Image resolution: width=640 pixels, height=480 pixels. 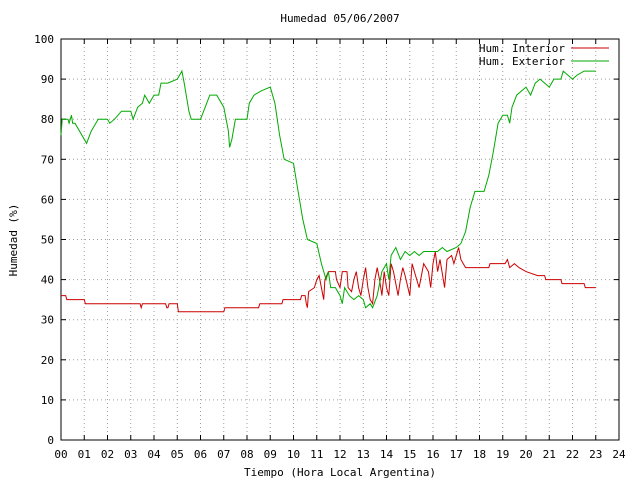 What do you see at coordinates (84, 454) in the screenshot?
I see `x-tick-label: 01` at bounding box center [84, 454].